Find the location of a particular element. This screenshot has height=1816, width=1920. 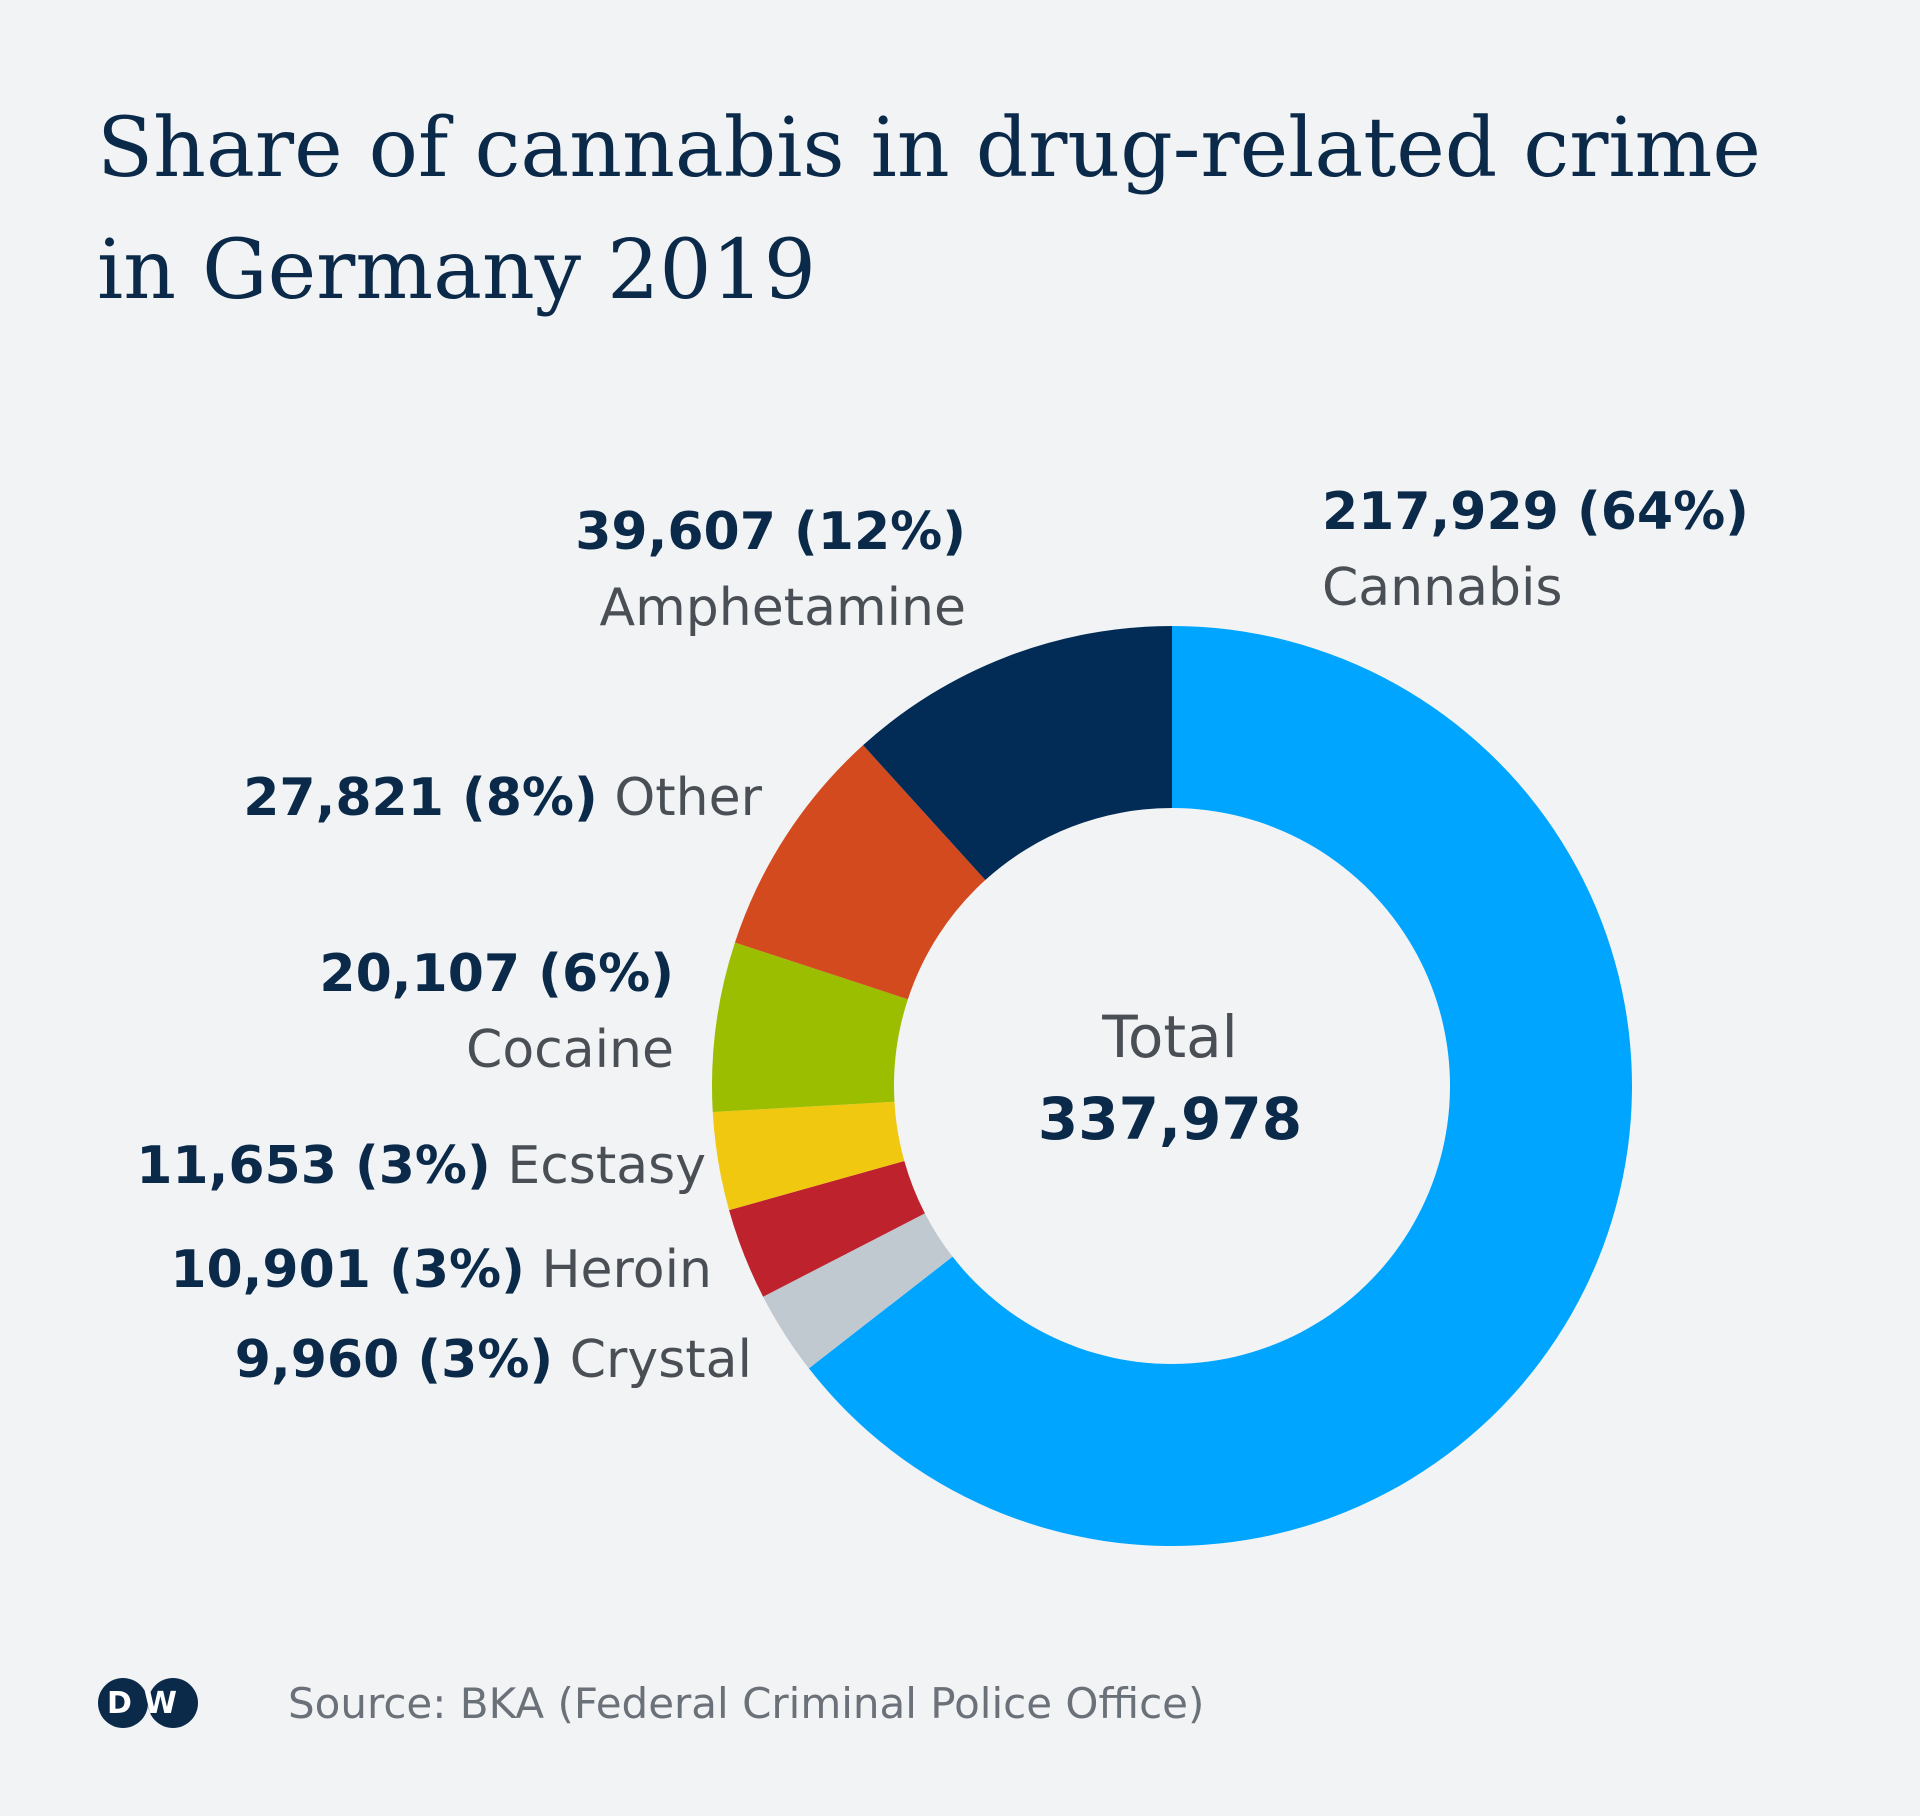

legend-label-crystal: Crystal is located at coordinates (660, 1360).